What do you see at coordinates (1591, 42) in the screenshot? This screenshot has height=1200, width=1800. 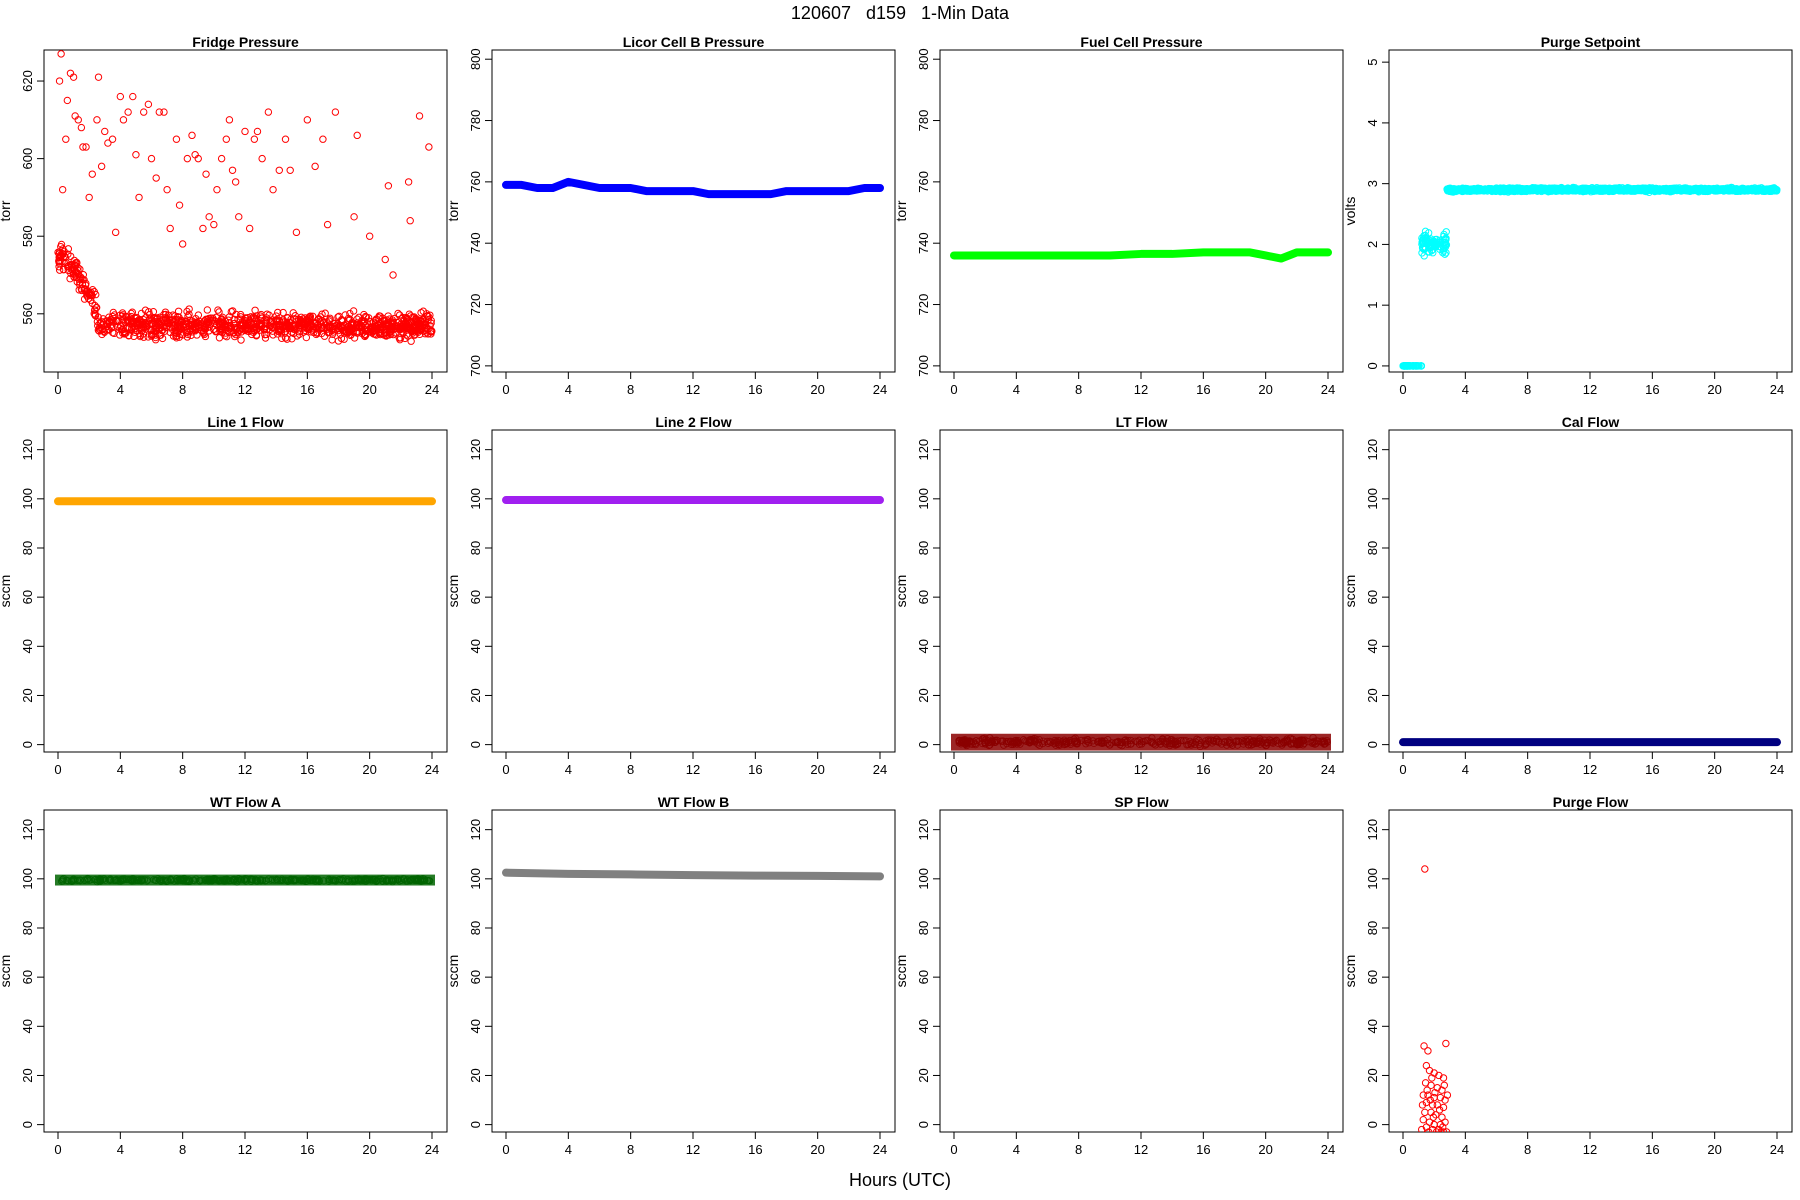 I see `panel-title: Purge Setpoint` at bounding box center [1591, 42].